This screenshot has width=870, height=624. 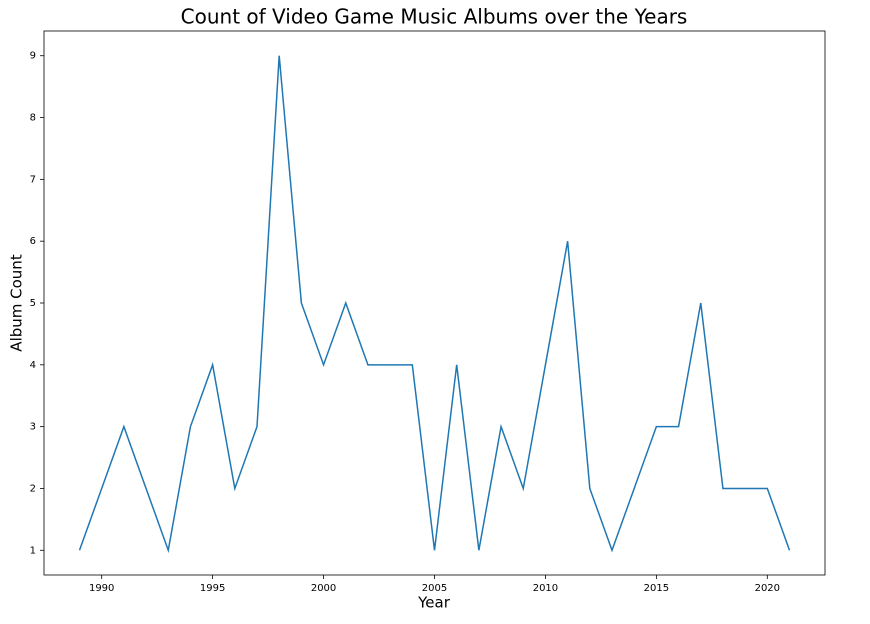 What do you see at coordinates (767, 588) in the screenshot?
I see `x-tick-label: 2020` at bounding box center [767, 588].